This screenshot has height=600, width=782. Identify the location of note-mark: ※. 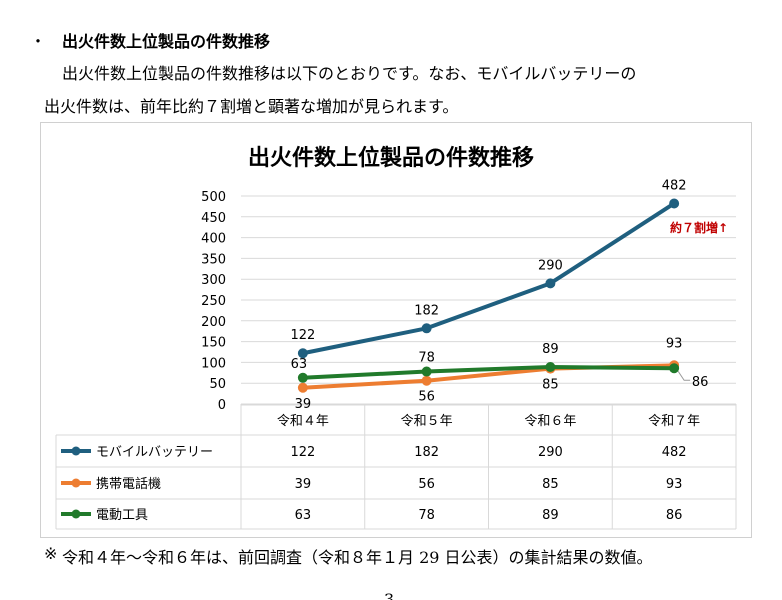
(51, 553).